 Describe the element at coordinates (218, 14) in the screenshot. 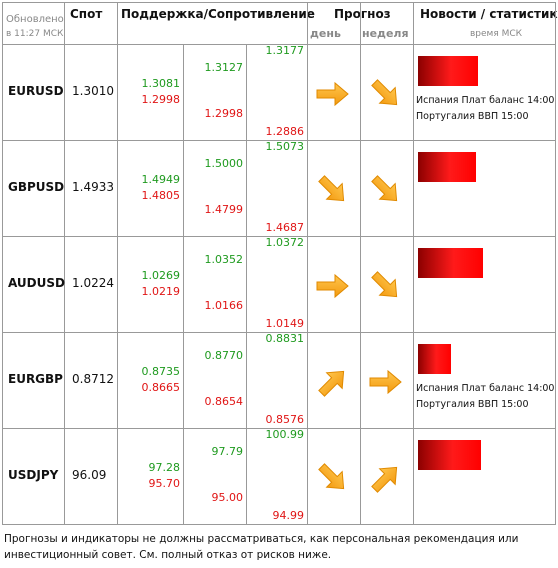

I see `levels-header: Поддержка/Сопротивление` at that location.